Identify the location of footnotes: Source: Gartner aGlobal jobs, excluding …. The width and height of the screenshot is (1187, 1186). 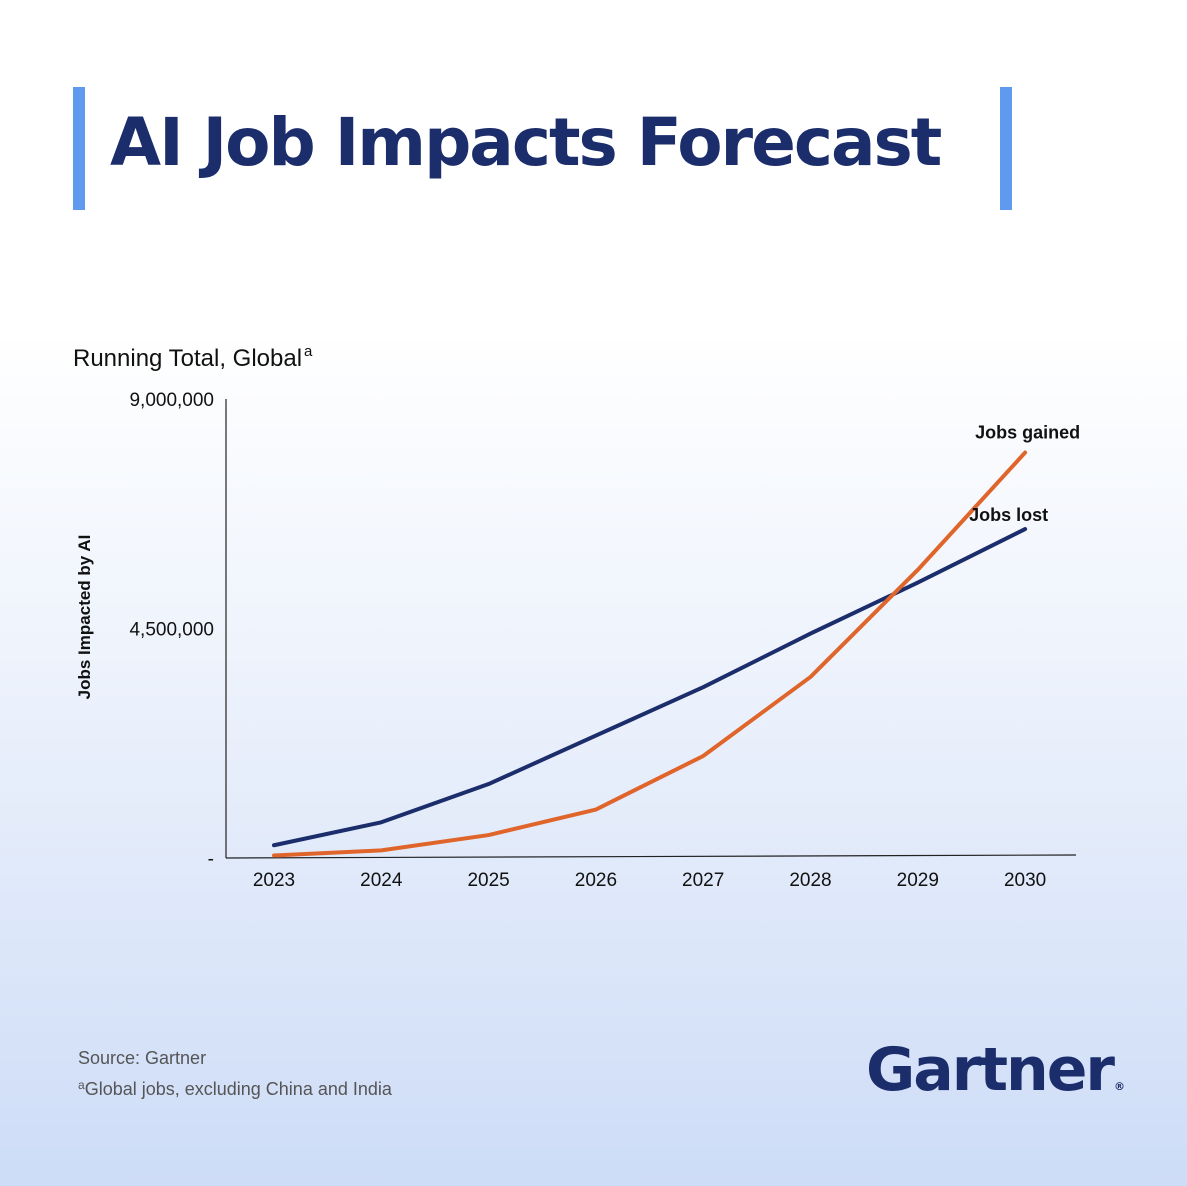
(235, 1074).